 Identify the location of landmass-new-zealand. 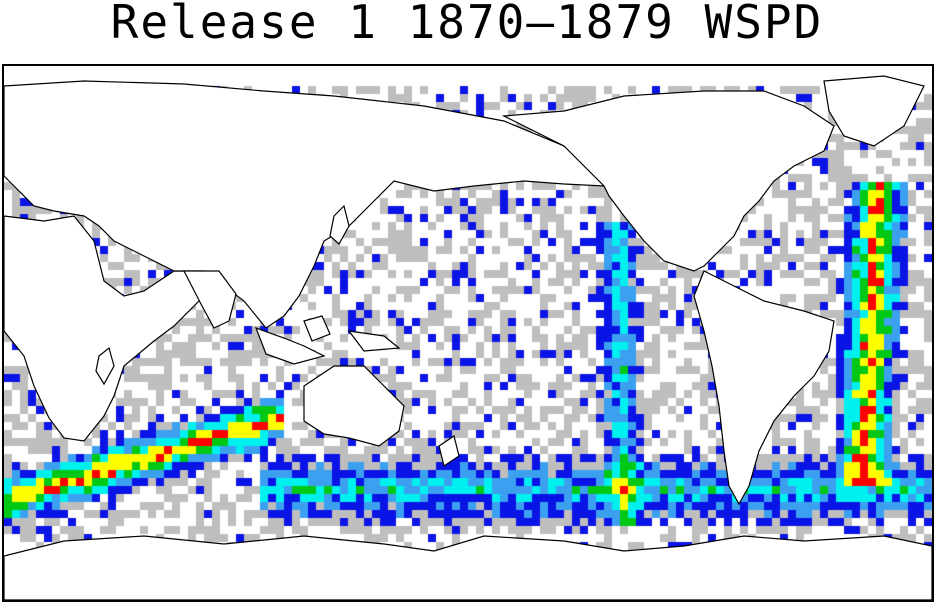
(449, 451).